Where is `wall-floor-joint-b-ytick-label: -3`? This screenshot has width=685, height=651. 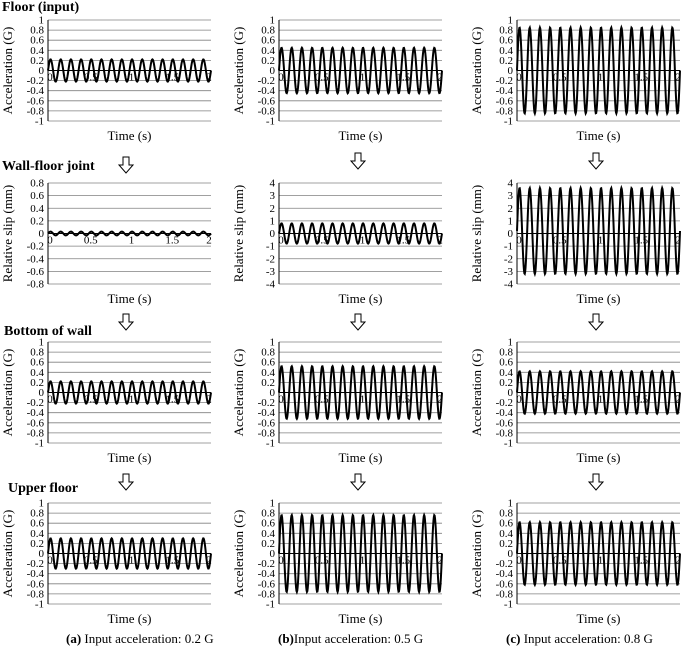 wall-floor-joint-b-ytick-label: -3 is located at coordinates (271, 272).